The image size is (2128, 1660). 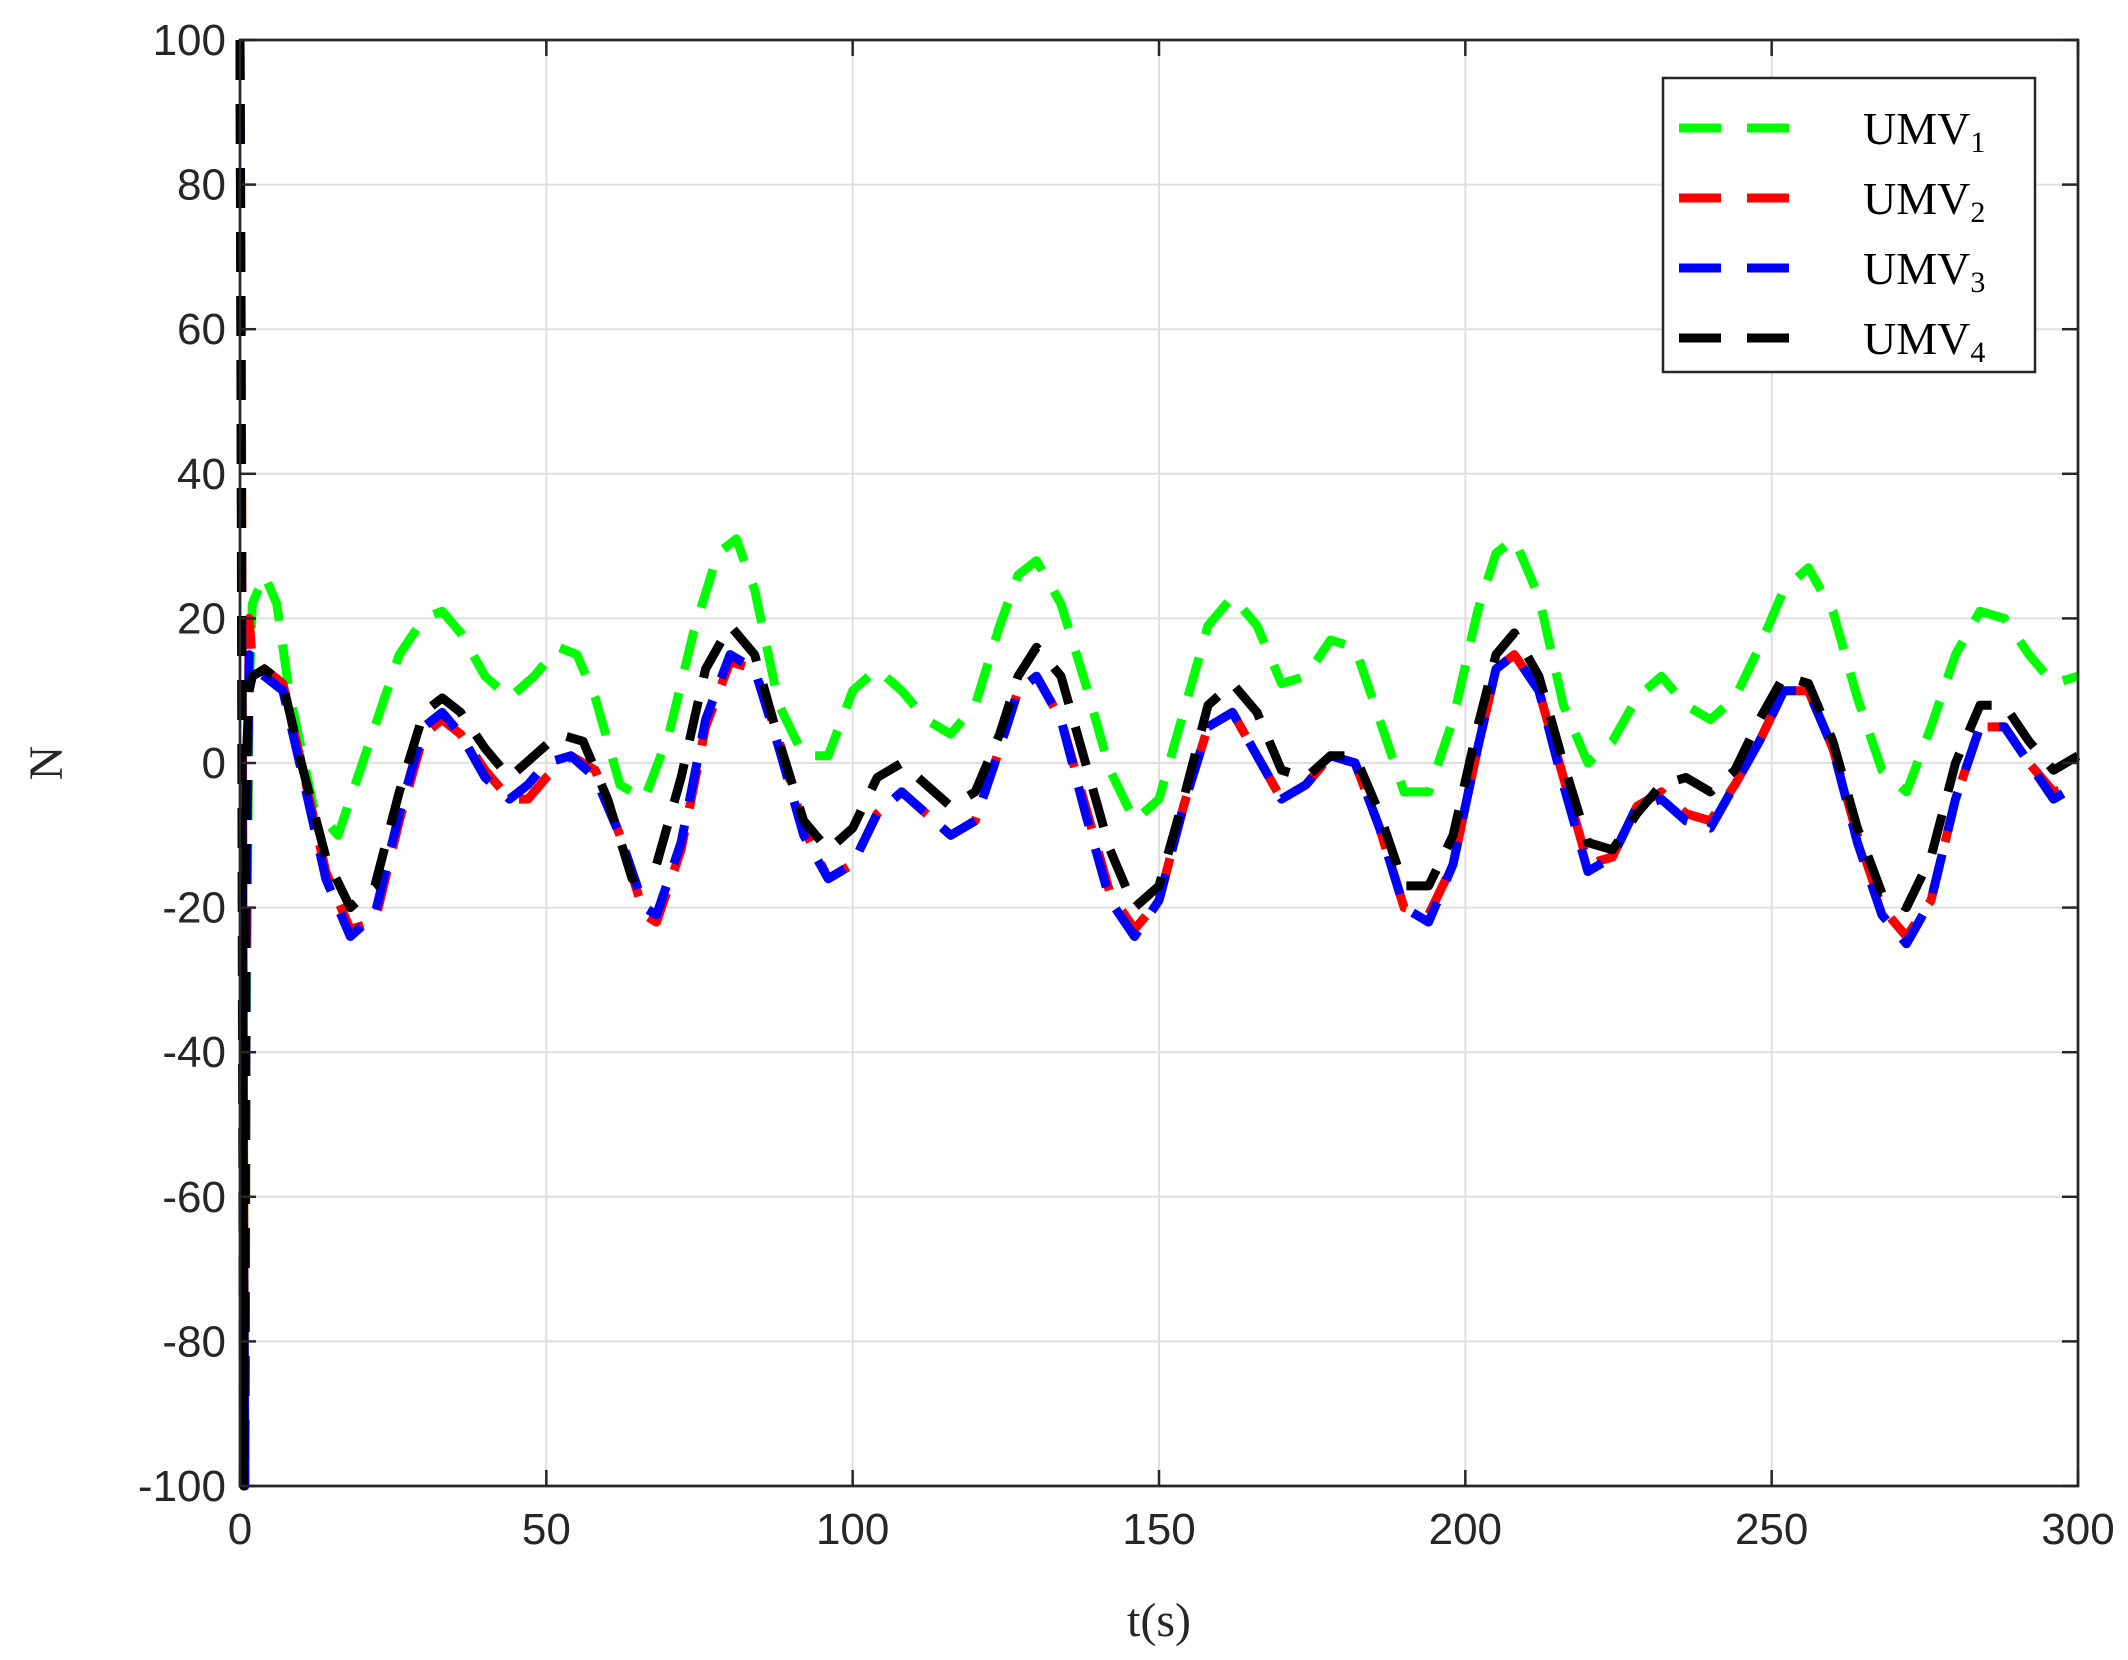 I want to click on x-tick-label: 0, so click(x=240, y=1529).